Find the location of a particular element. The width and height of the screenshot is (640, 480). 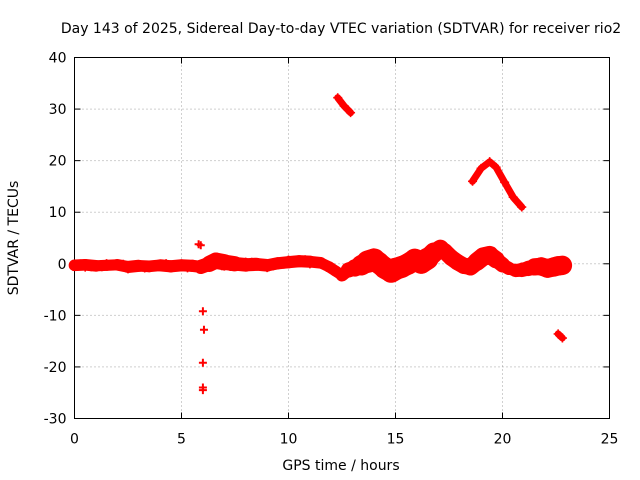

series-sdtvar-main is located at coordinates (320, 261).